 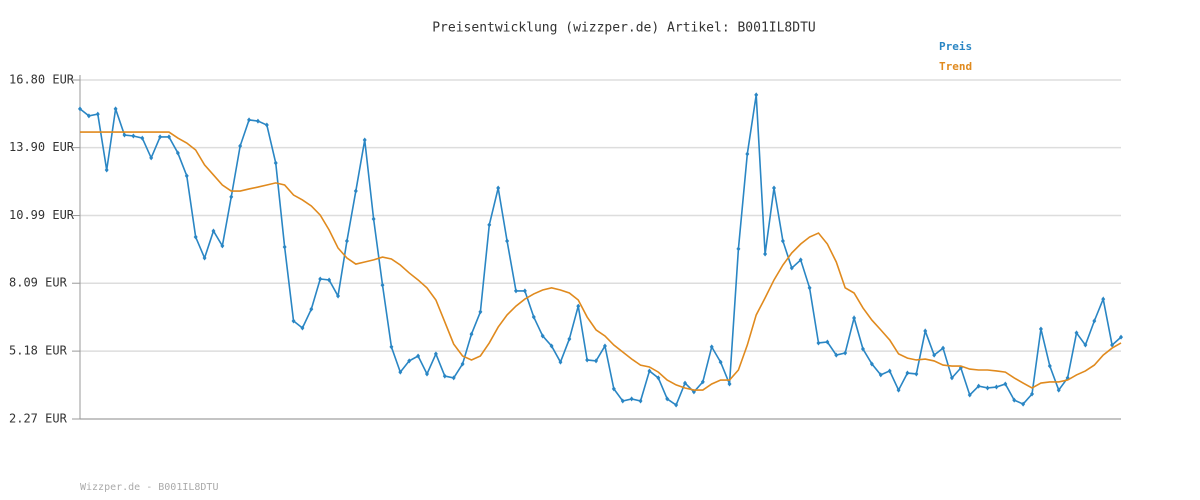 I want to click on legend-label: Preis, so click(x=955, y=46).